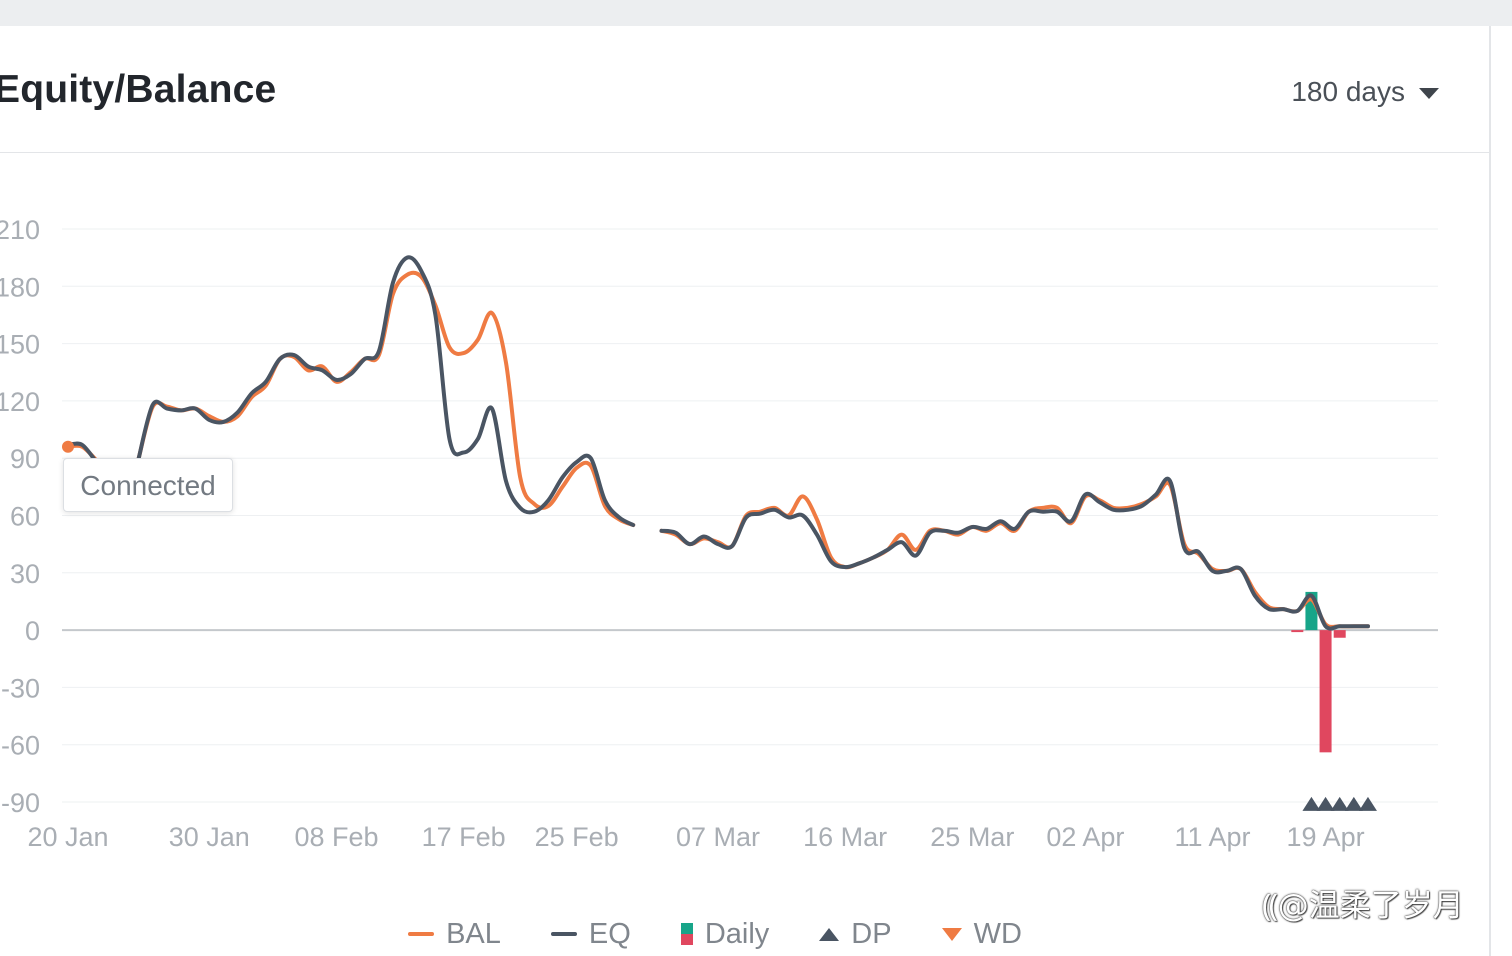  Describe the element at coordinates (845, 837) in the screenshot. I see `x-tick-label-16-mar: 16 Mar` at that location.